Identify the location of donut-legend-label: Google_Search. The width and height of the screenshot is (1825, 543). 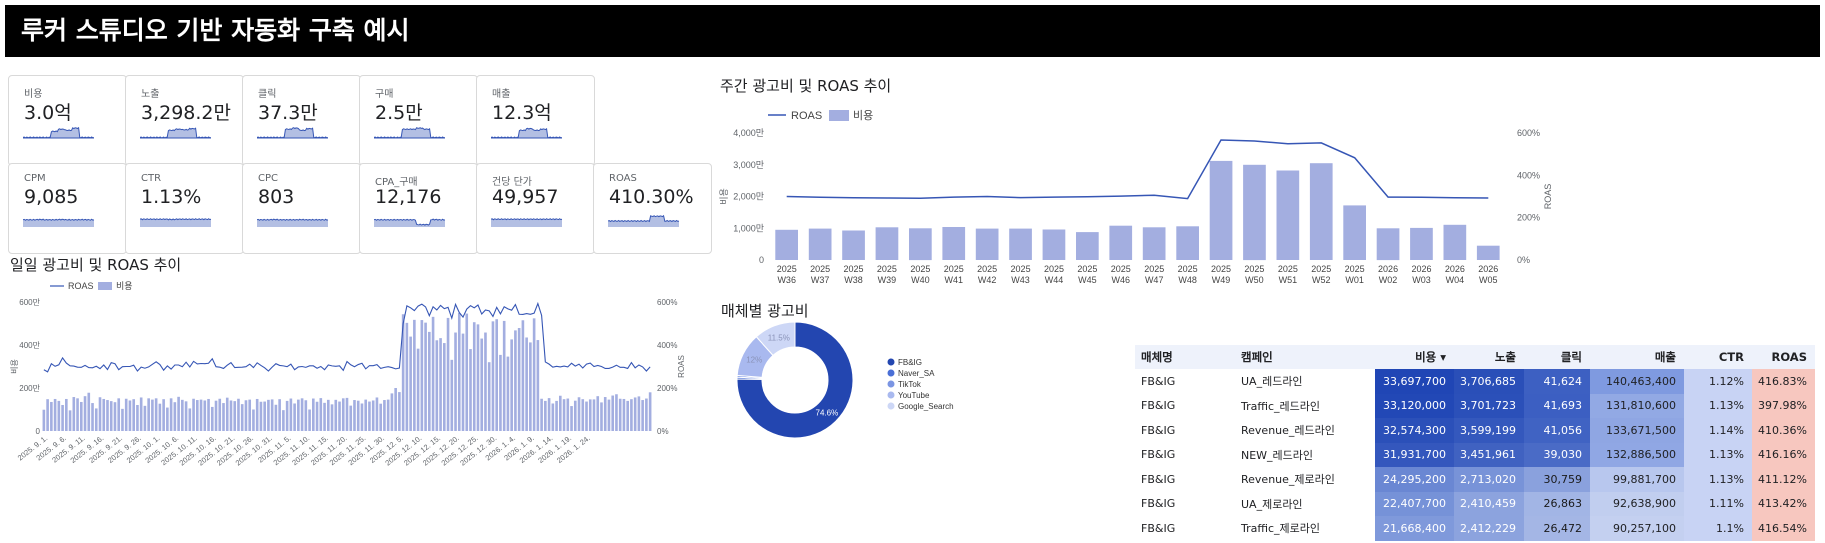
(926, 406).